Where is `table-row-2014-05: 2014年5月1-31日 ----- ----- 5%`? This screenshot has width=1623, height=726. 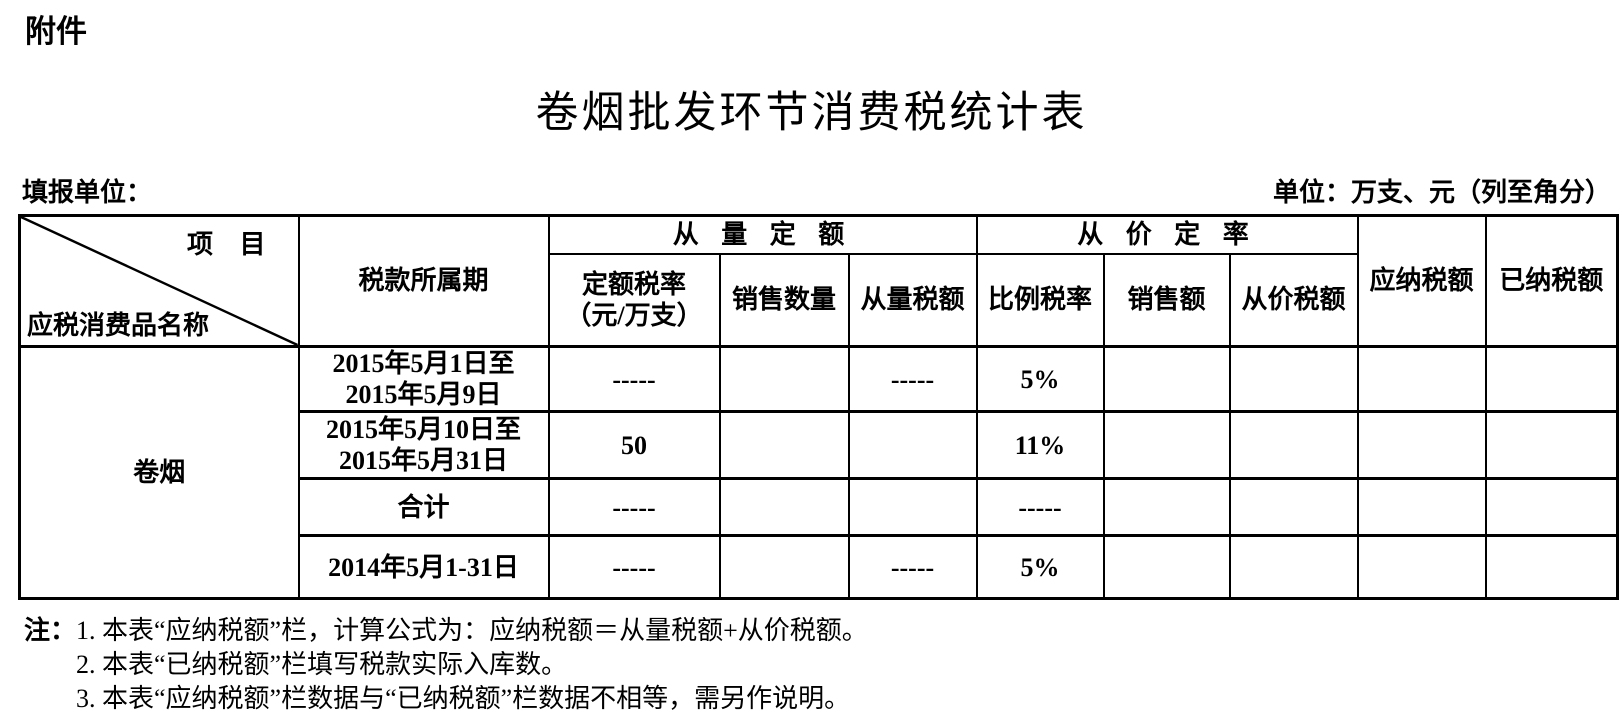
table-row-2014-05: 2014年5月1-31日 ----- ----- 5% is located at coordinates (819, 567).